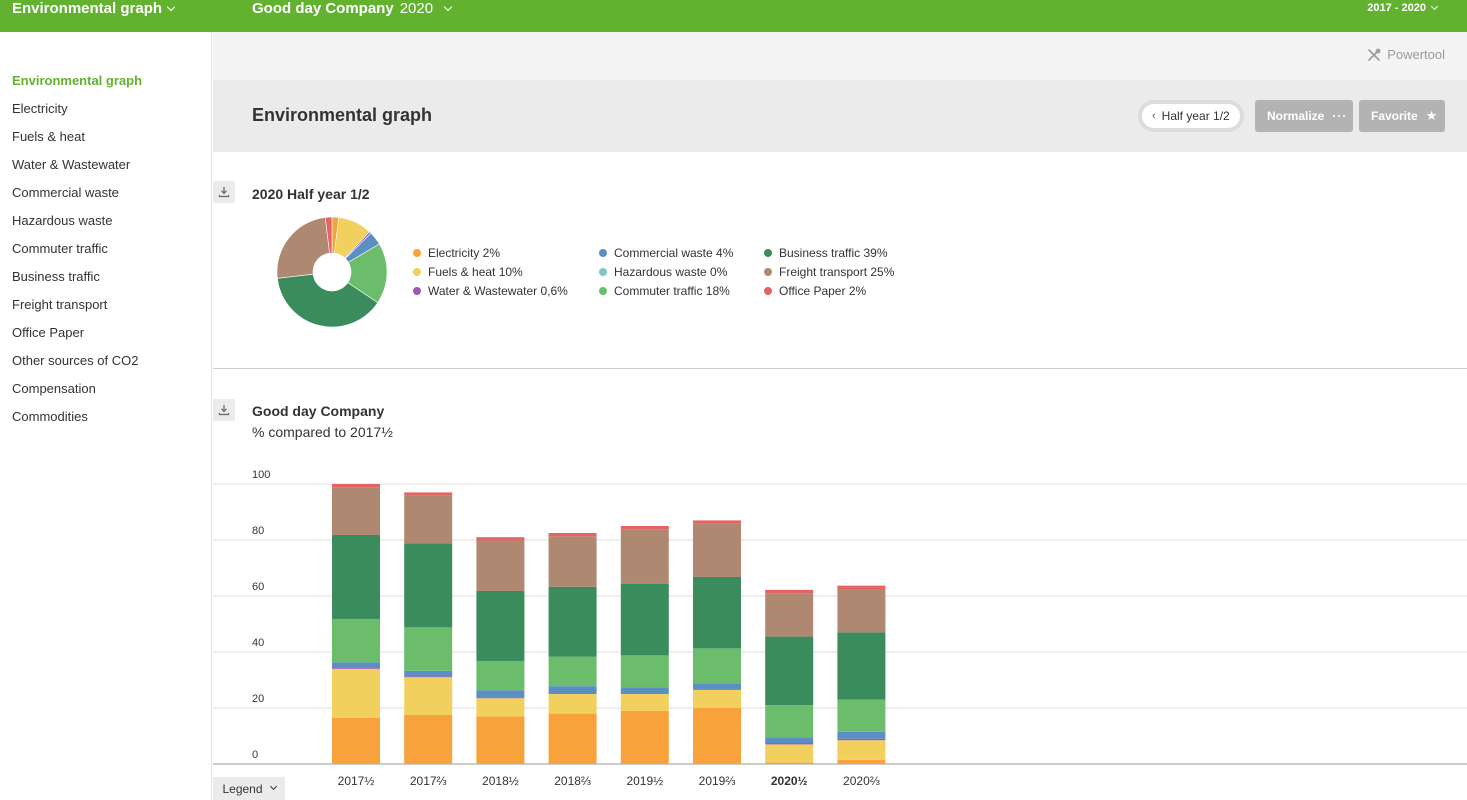  Describe the element at coordinates (56, 276) in the screenshot. I see `sidebar-item-business-traffic: Business traffic` at that location.